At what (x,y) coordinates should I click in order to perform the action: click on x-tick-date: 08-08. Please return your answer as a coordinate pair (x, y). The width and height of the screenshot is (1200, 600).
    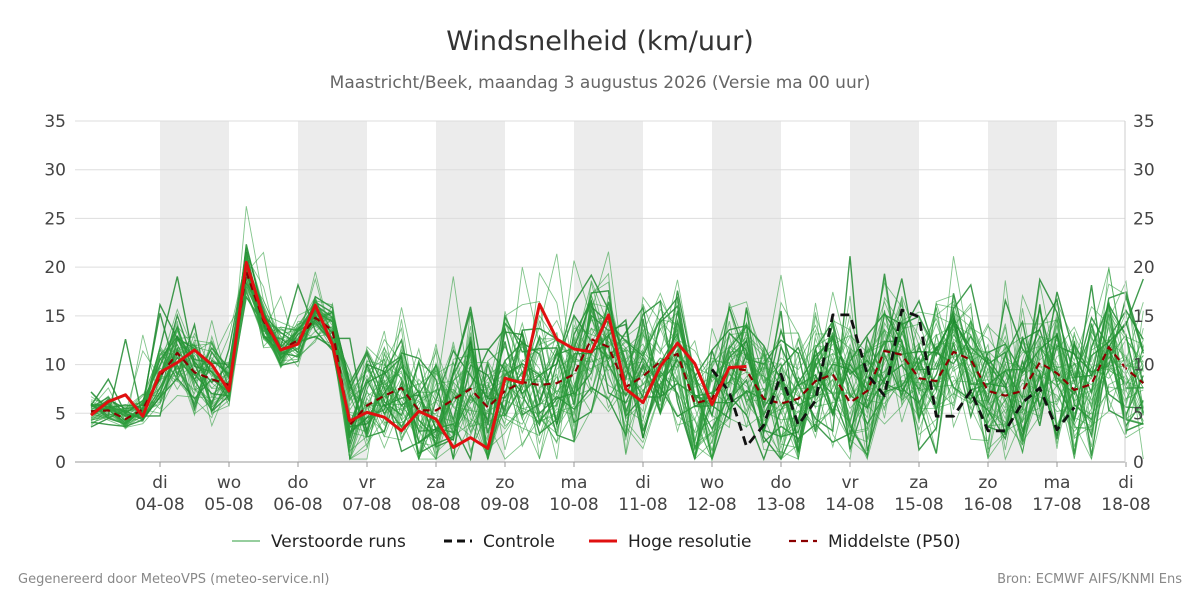
    Looking at the image, I should click on (435, 505).